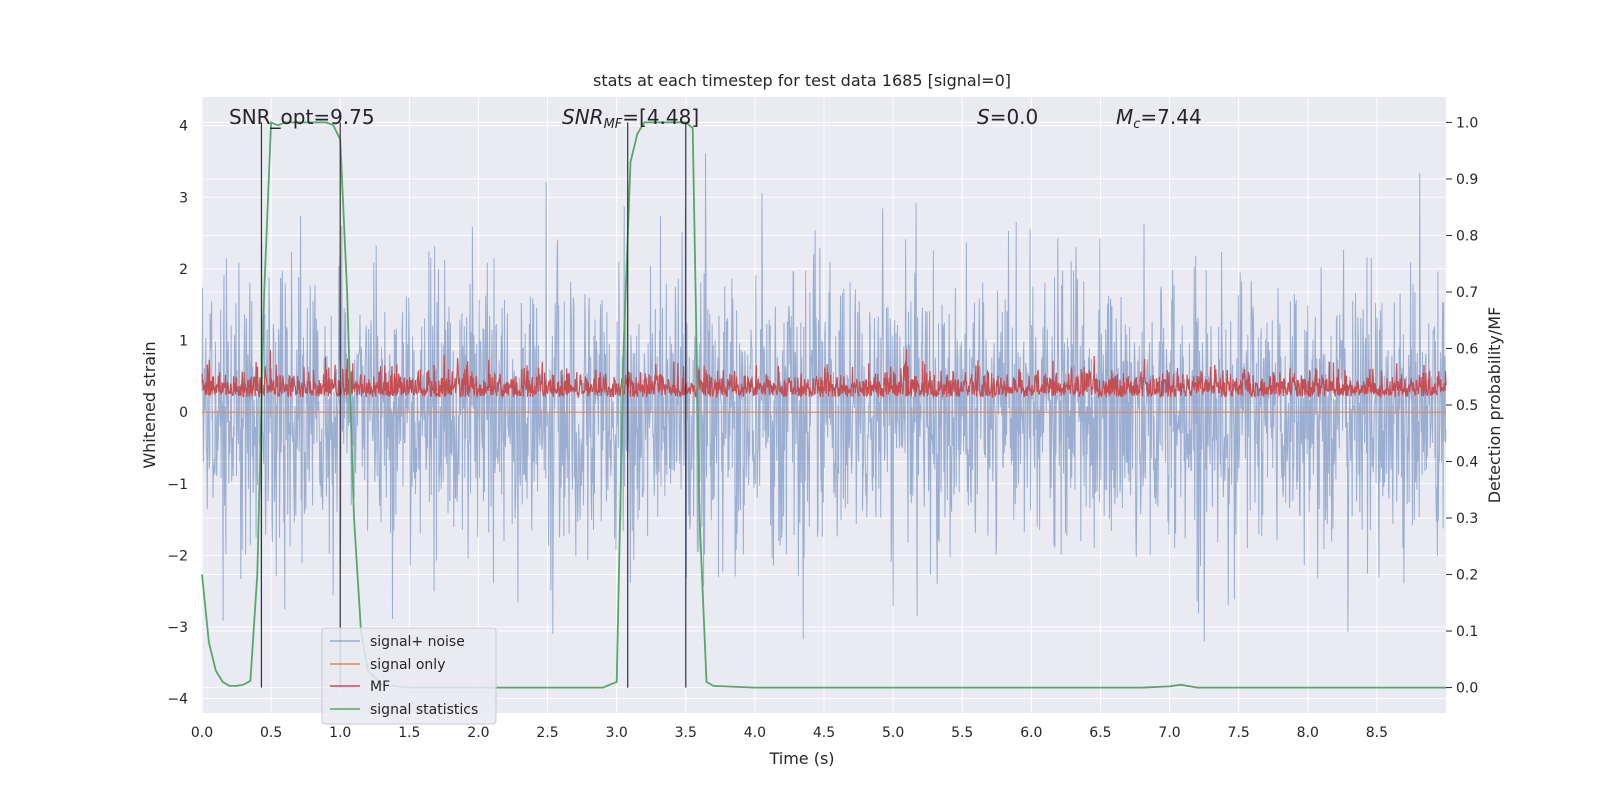  What do you see at coordinates (547, 733) in the screenshot?
I see `x-tick-label: 2.5` at bounding box center [547, 733].